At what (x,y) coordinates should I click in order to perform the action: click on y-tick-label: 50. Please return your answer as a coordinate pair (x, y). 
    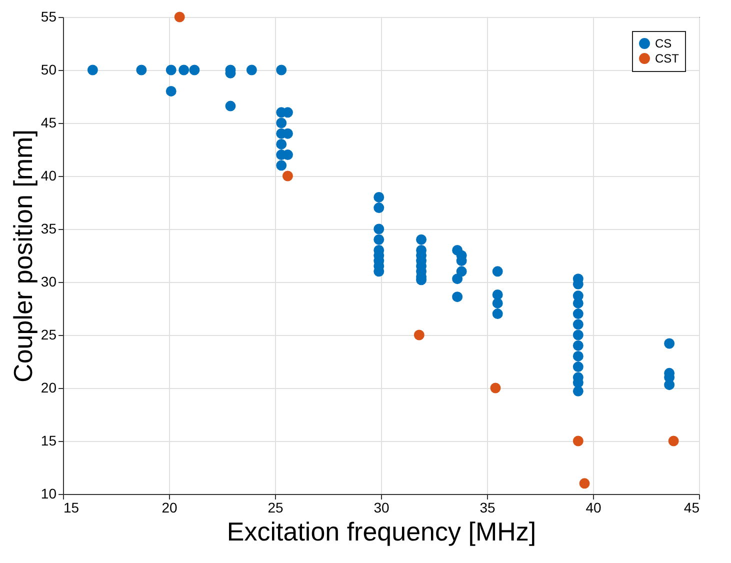
    Looking at the image, I should click on (48, 70).